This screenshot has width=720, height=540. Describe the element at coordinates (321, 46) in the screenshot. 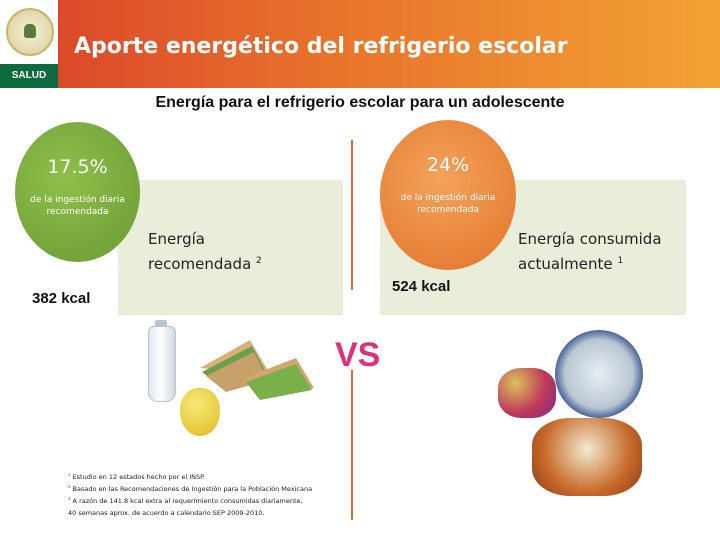

I see `page-title: Aporte energético del refrigerio escolar` at that location.